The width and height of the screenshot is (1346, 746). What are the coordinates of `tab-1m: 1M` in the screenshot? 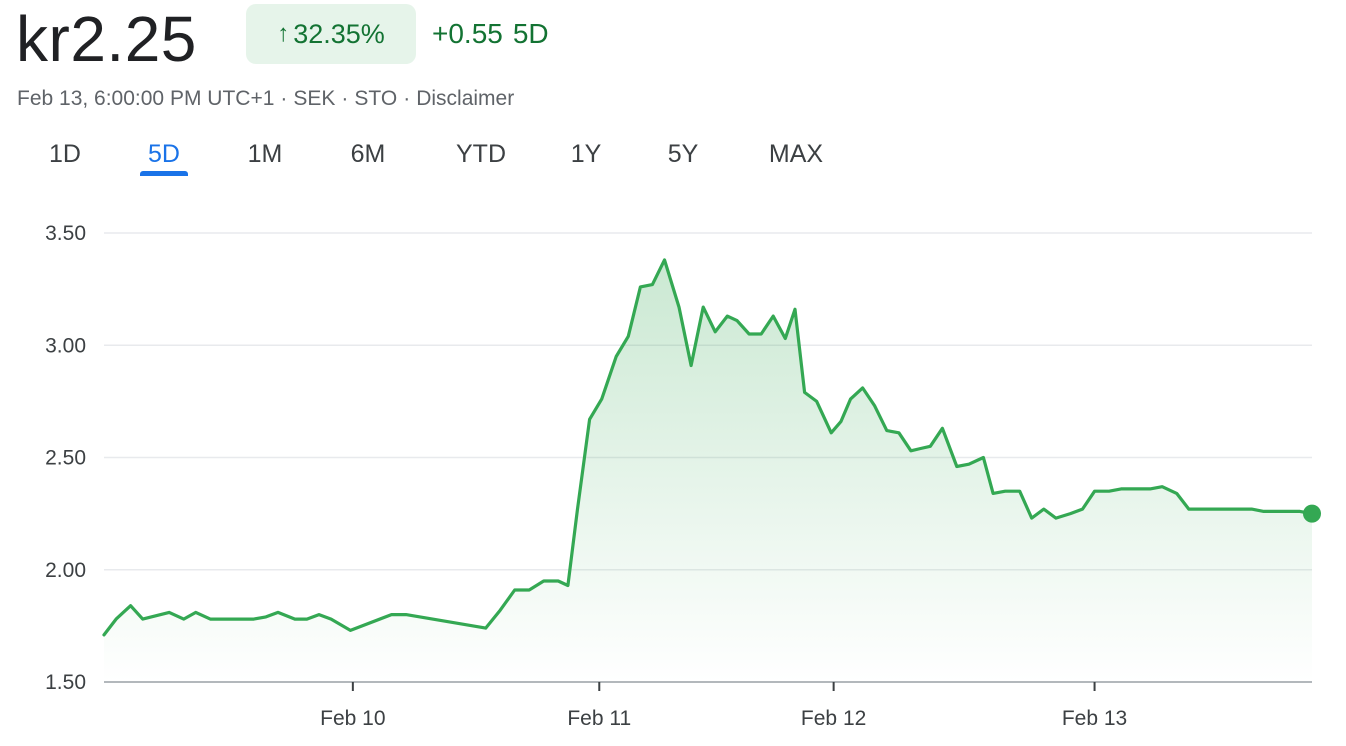 It's located at (265, 154).